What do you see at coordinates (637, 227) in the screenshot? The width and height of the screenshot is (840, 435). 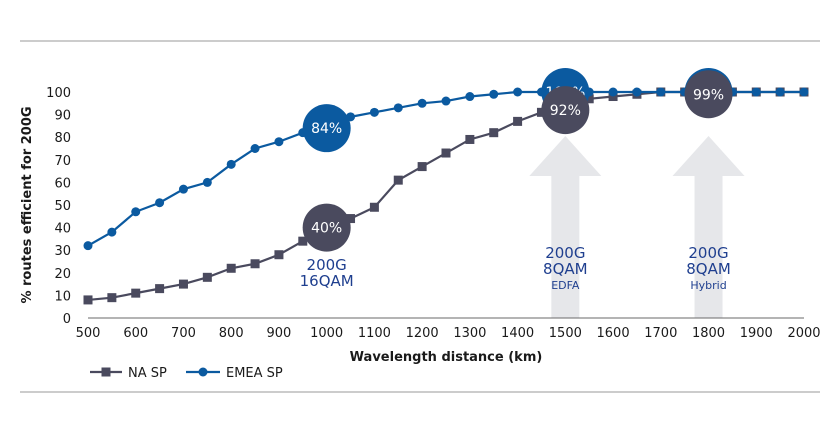 I see `arrow-layer` at bounding box center [637, 227].